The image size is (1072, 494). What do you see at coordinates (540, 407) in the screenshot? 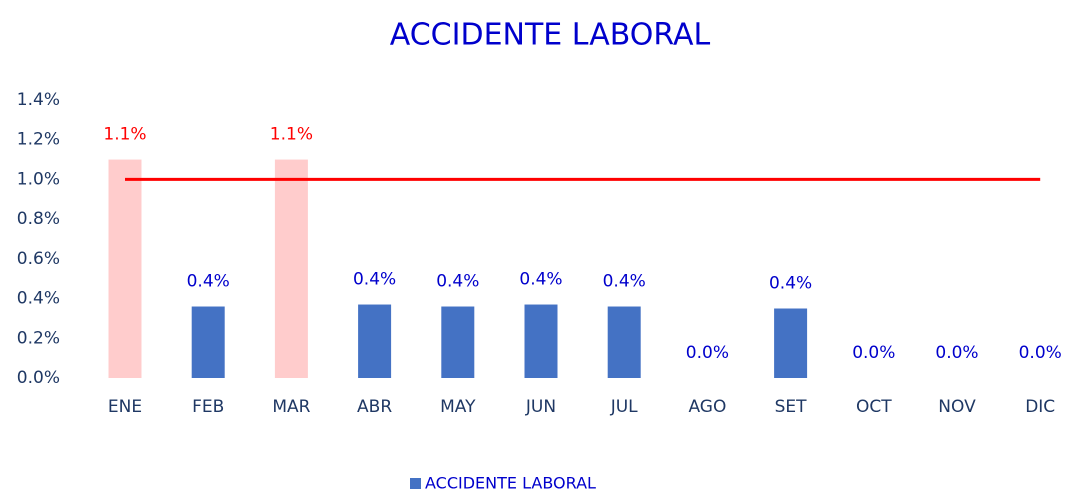
I see `x-tick-label: JUN` at bounding box center [540, 407].